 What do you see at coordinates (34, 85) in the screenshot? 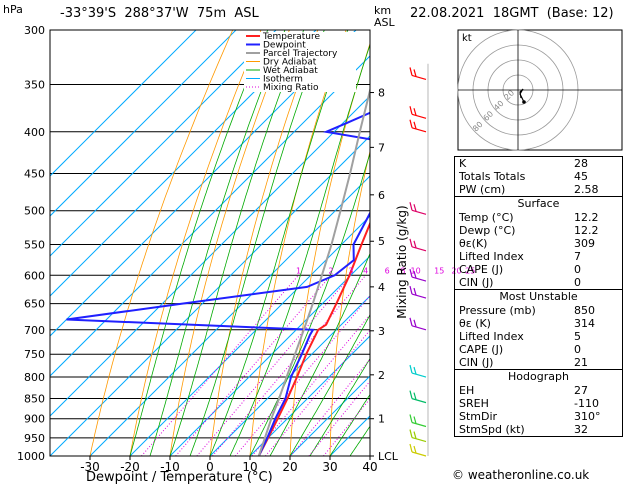
I see `pressure-tick-label: 350` at bounding box center [34, 85].